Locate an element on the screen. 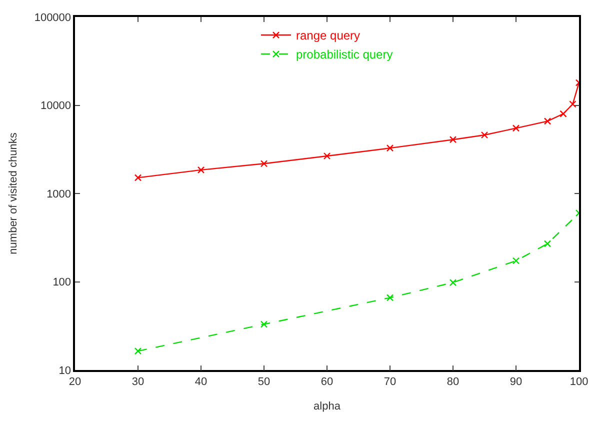 Image resolution: width=600 pixels, height=423 pixels. x-tick-label: 60 is located at coordinates (327, 382).